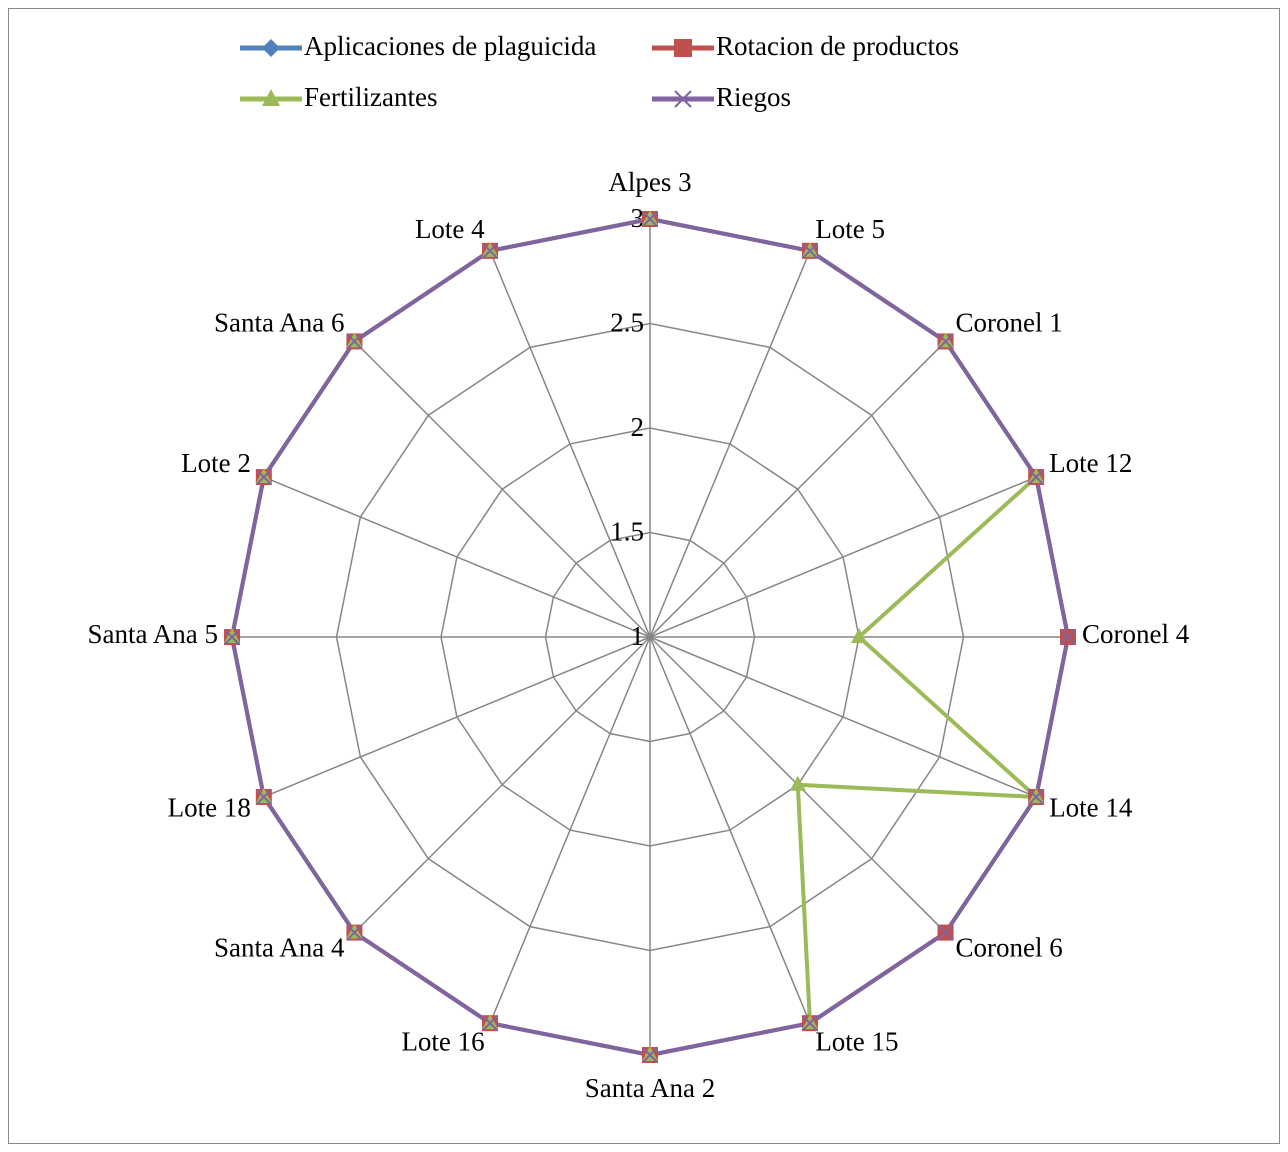 Image resolution: width=1288 pixels, height=1152 pixels. Describe the element at coordinates (837, 46) in the screenshot. I see `legend-label: Rotacion de productos` at that location.